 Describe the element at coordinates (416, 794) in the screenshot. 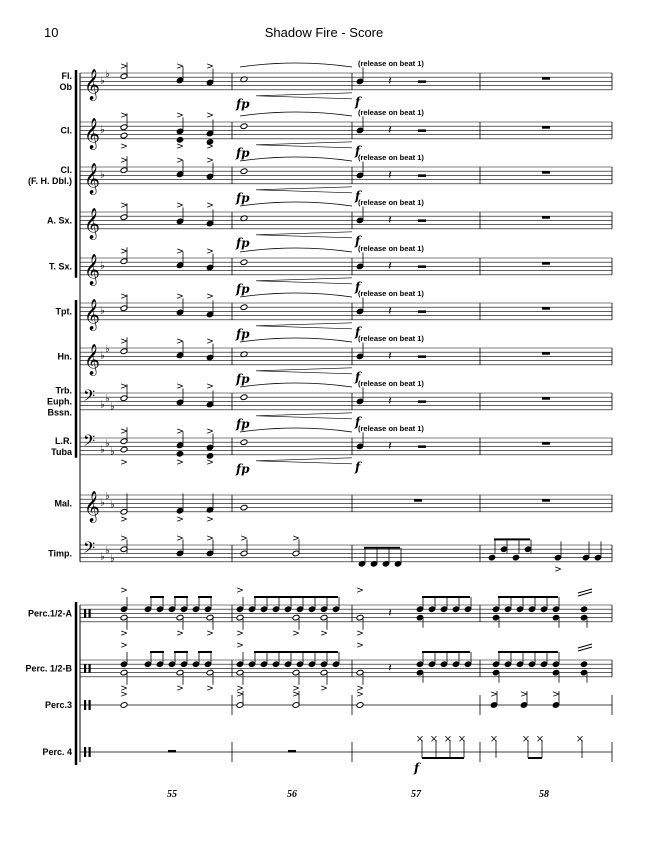

I see `measure-number: 57` at that location.